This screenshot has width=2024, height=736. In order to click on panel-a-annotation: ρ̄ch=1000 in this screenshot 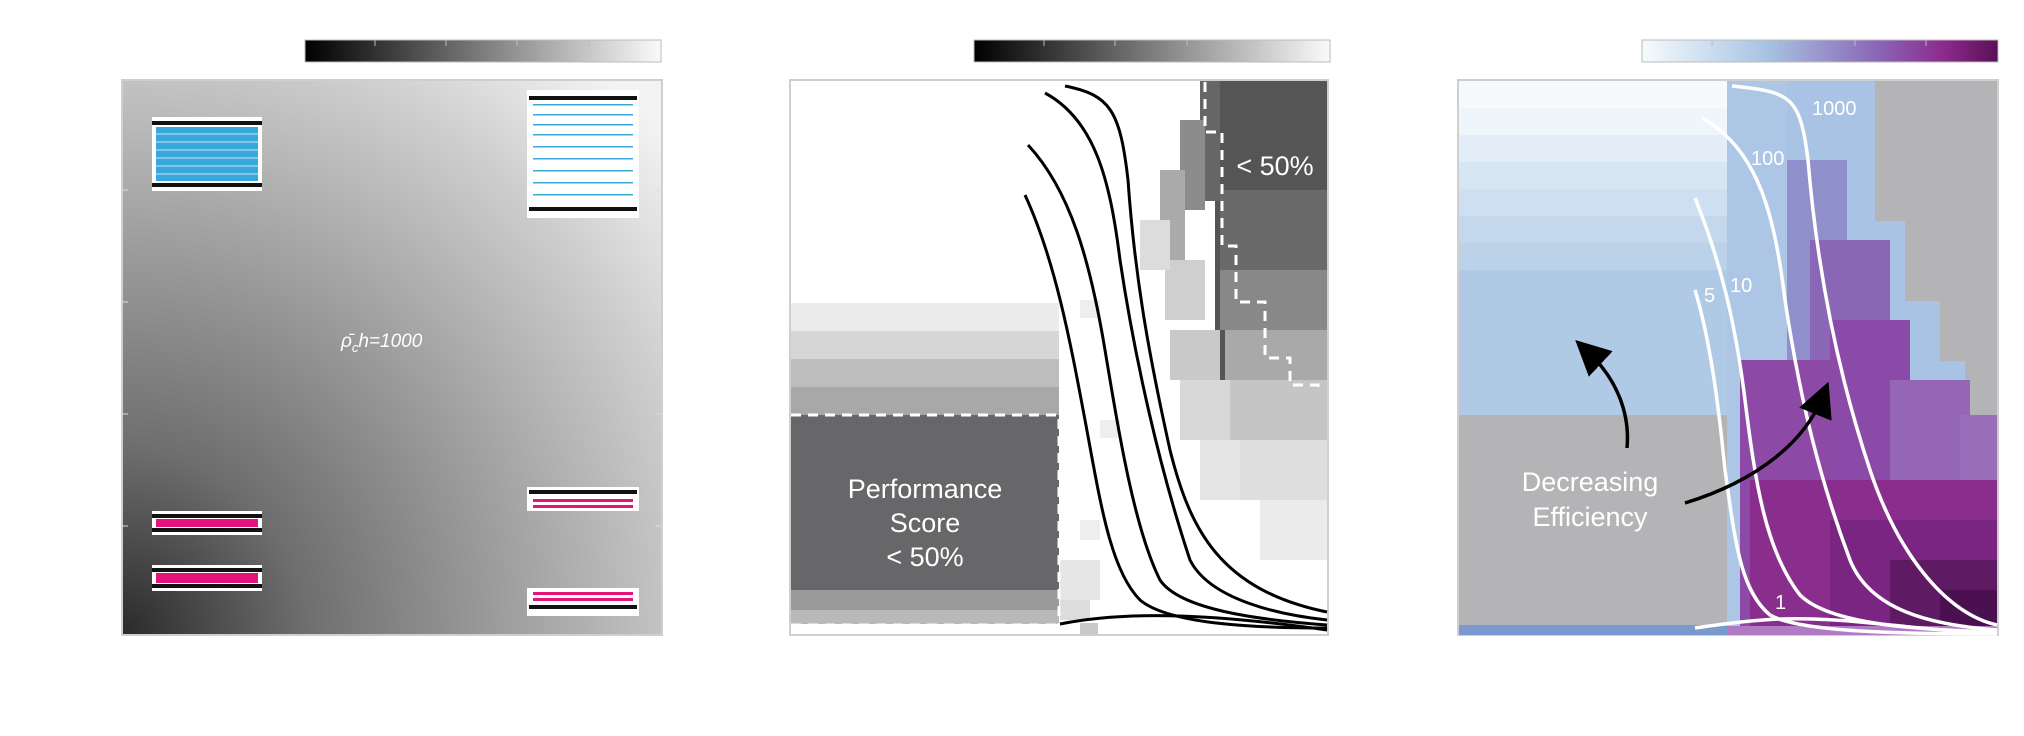, I will do `click(381, 343)`.